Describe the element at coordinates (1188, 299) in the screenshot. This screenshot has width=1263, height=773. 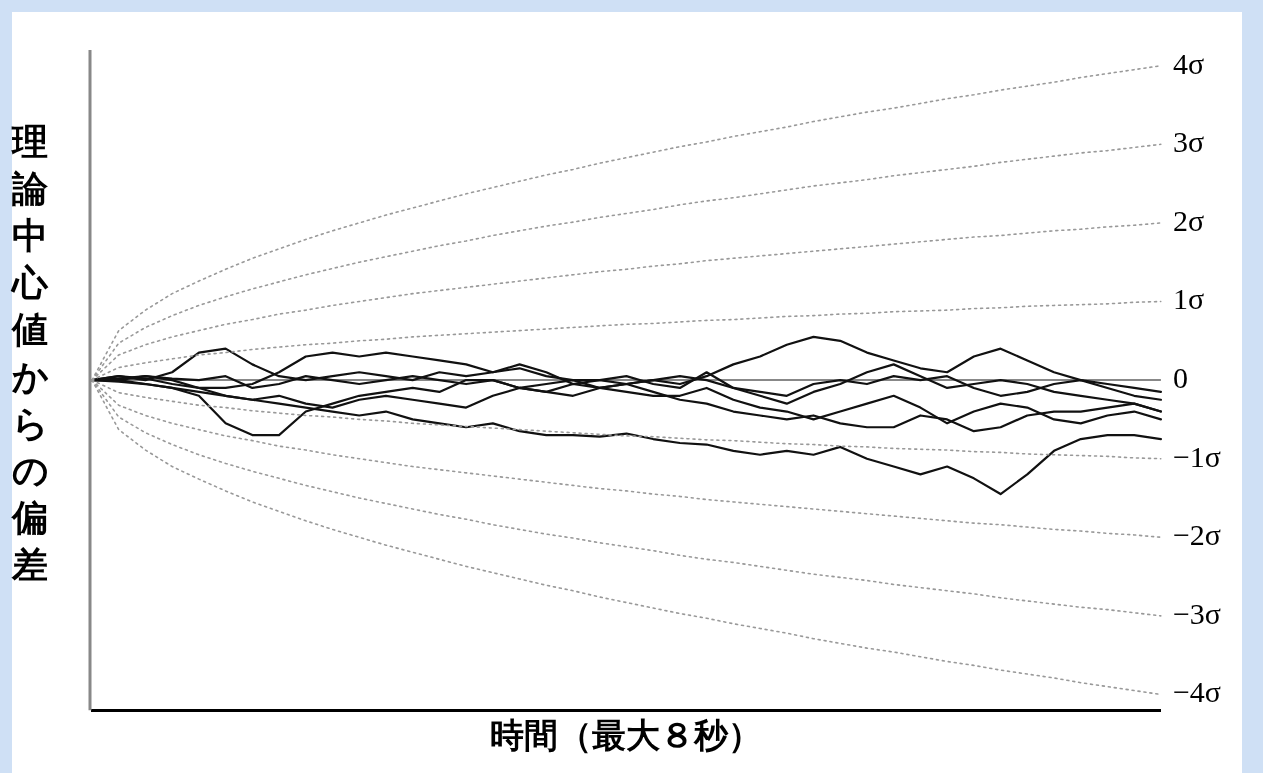
I see `y-tick-label: 1σ` at that location.